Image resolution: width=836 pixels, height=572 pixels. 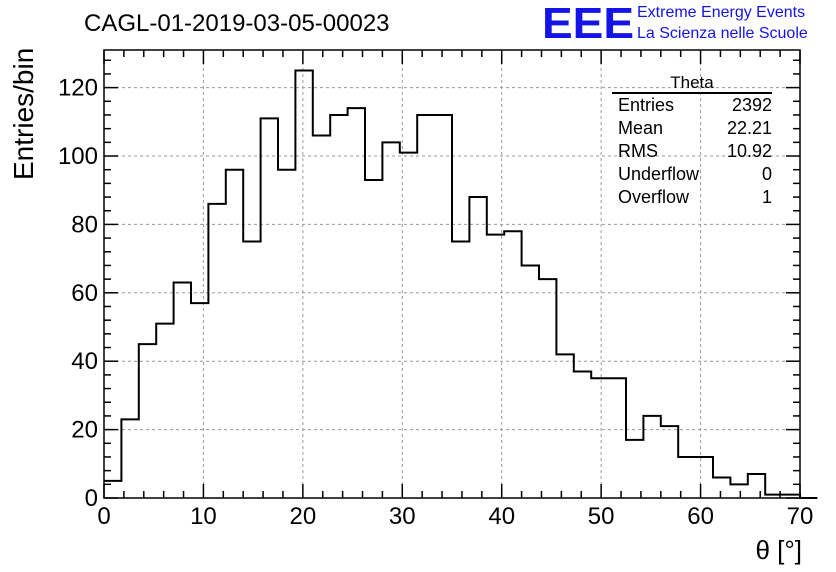 What do you see at coordinates (749, 151) in the screenshot?
I see `stats-value: 10.92` at bounding box center [749, 151].